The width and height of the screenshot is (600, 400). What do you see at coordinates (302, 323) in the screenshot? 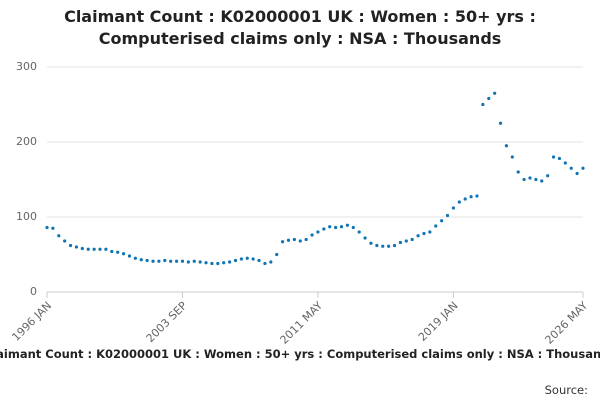
I see `x-tick-label: 2011 MAY` at bounding box center [302, 323].